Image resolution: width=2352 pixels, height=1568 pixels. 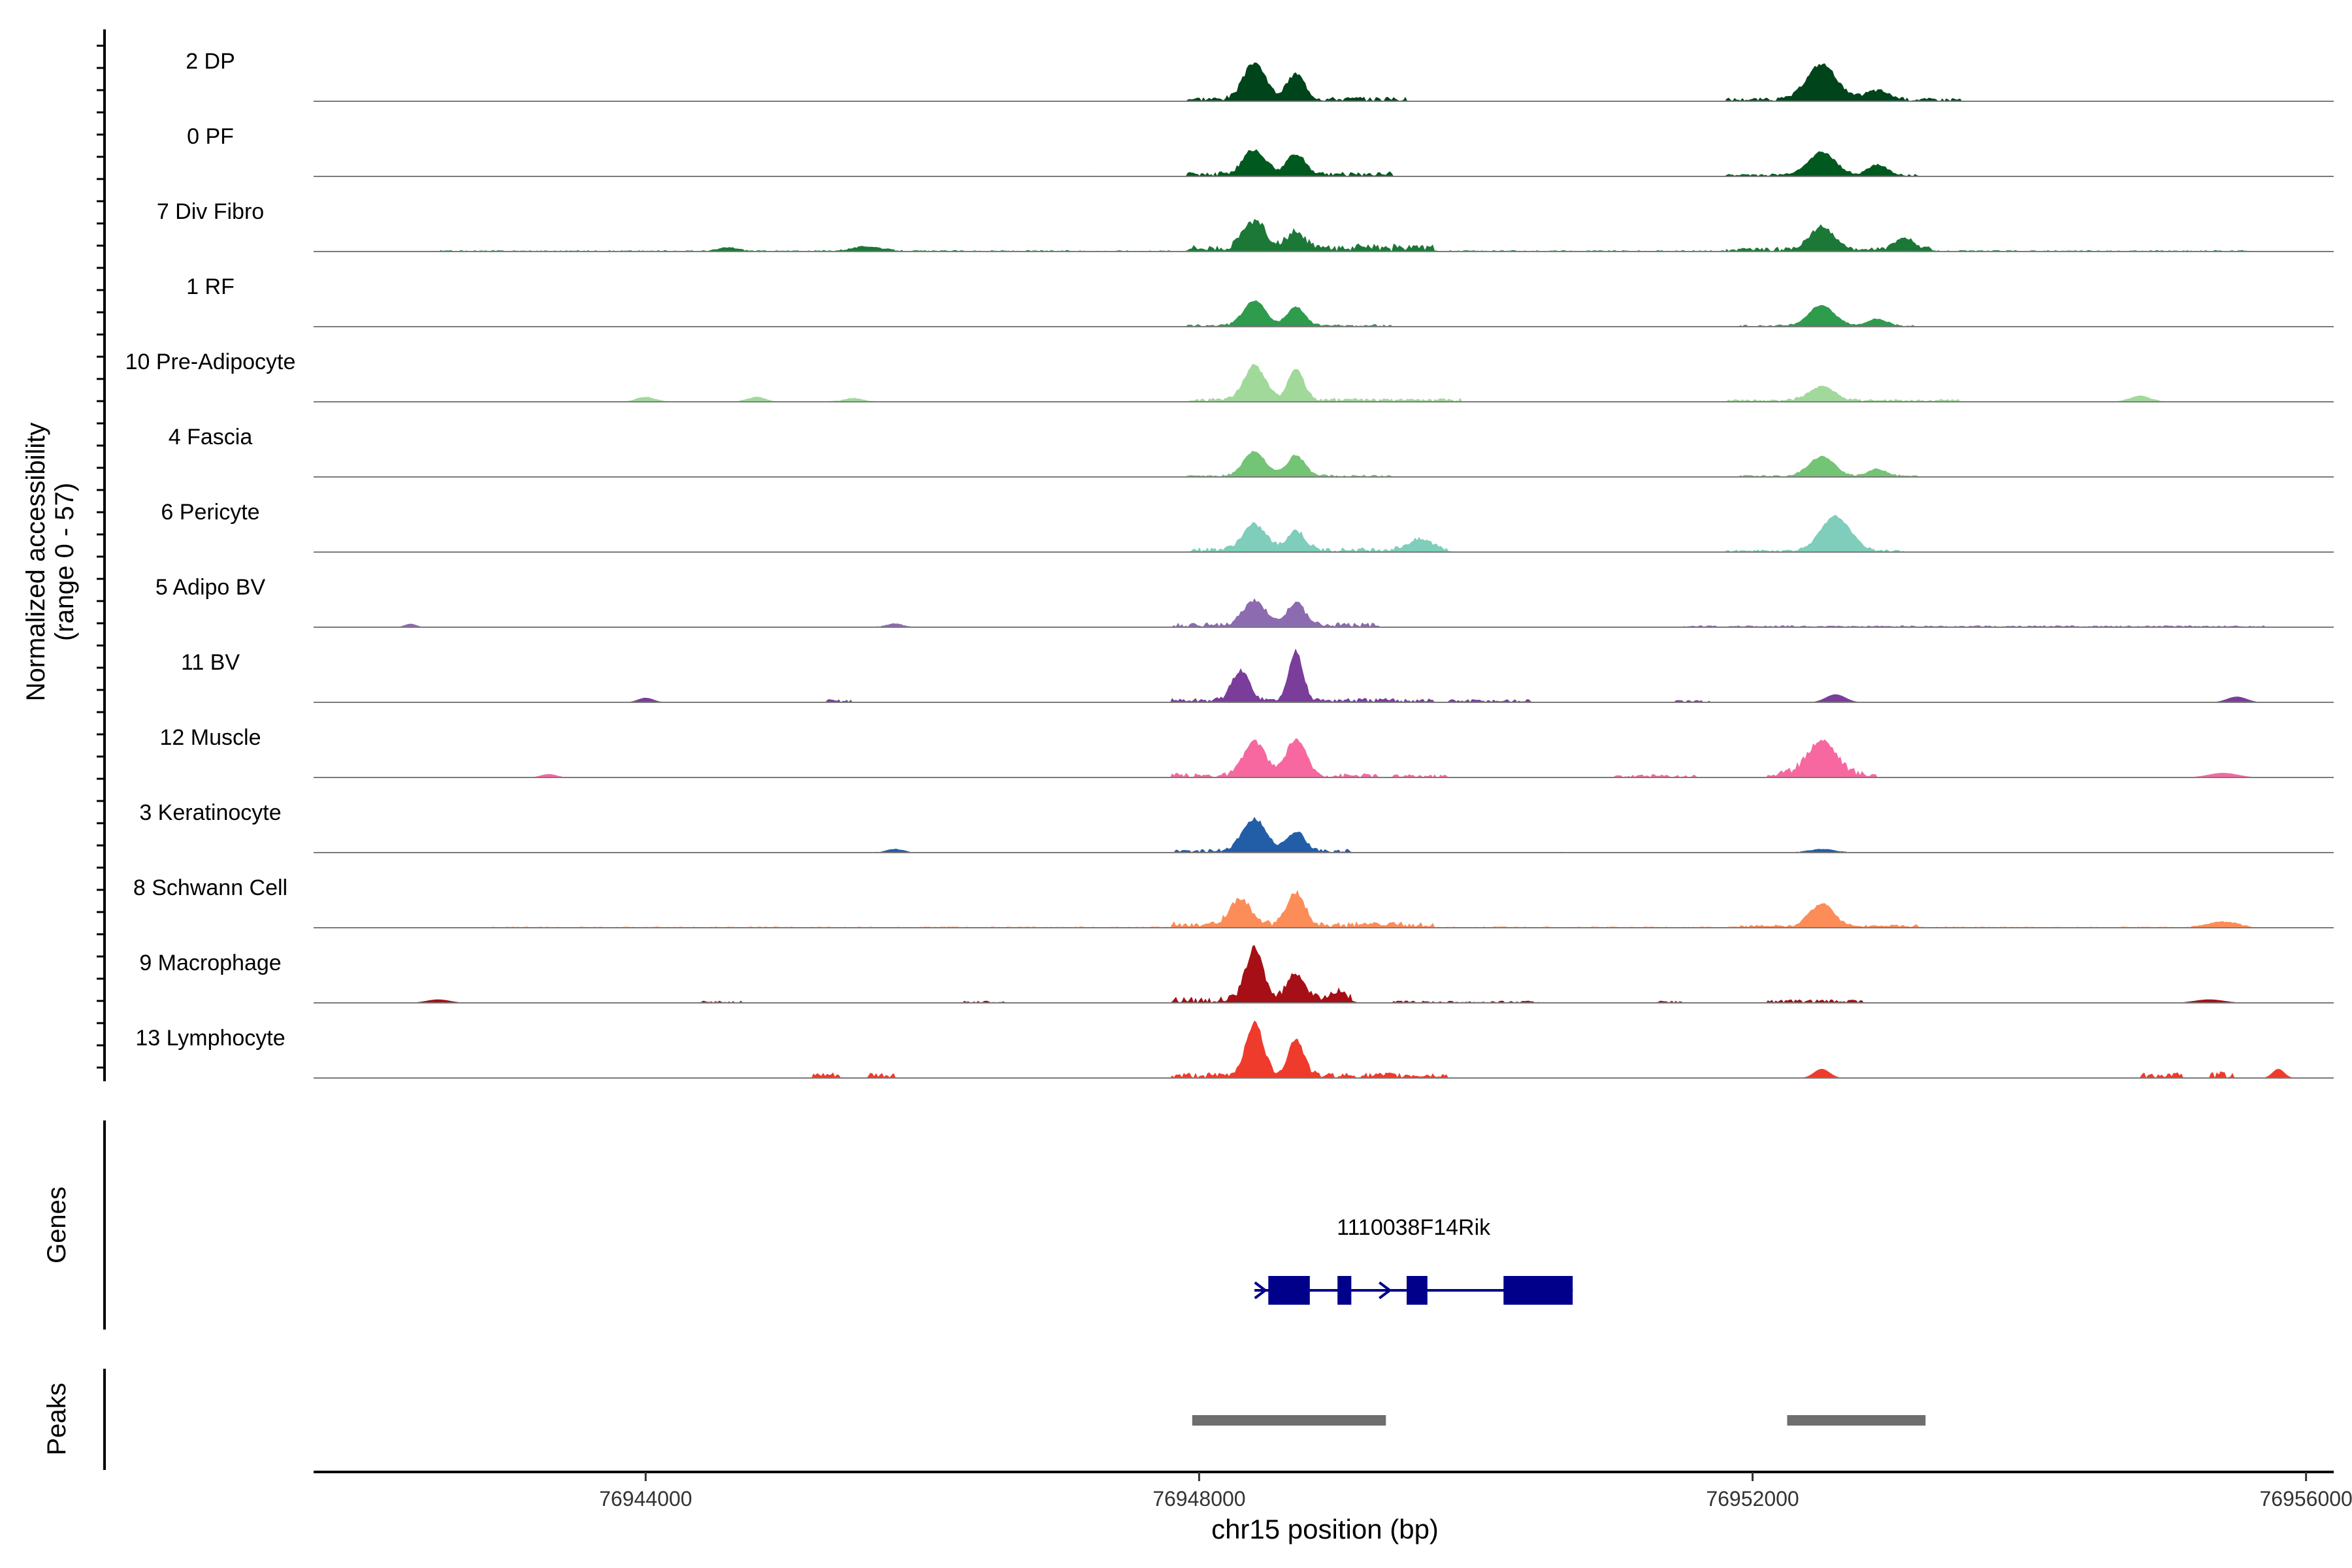 I want to click on genes-label: Genes, so click(x=56, y=1225).